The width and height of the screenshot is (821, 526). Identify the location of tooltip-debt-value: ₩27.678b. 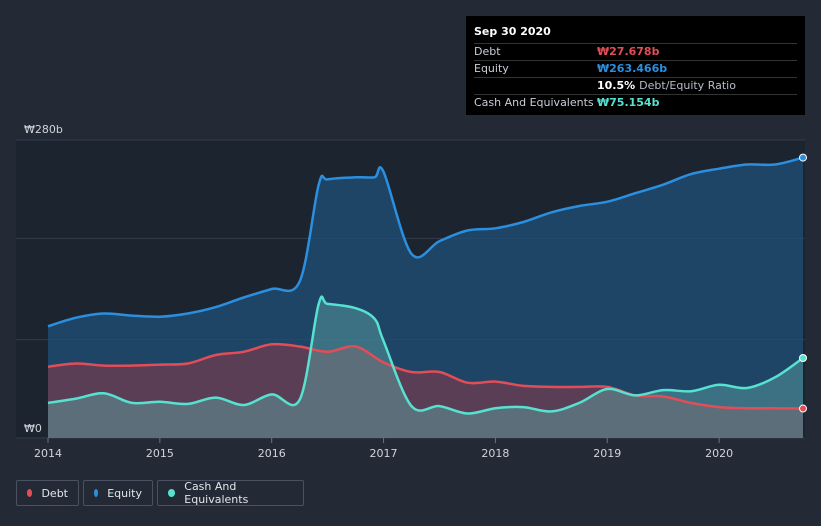
(628, 51).